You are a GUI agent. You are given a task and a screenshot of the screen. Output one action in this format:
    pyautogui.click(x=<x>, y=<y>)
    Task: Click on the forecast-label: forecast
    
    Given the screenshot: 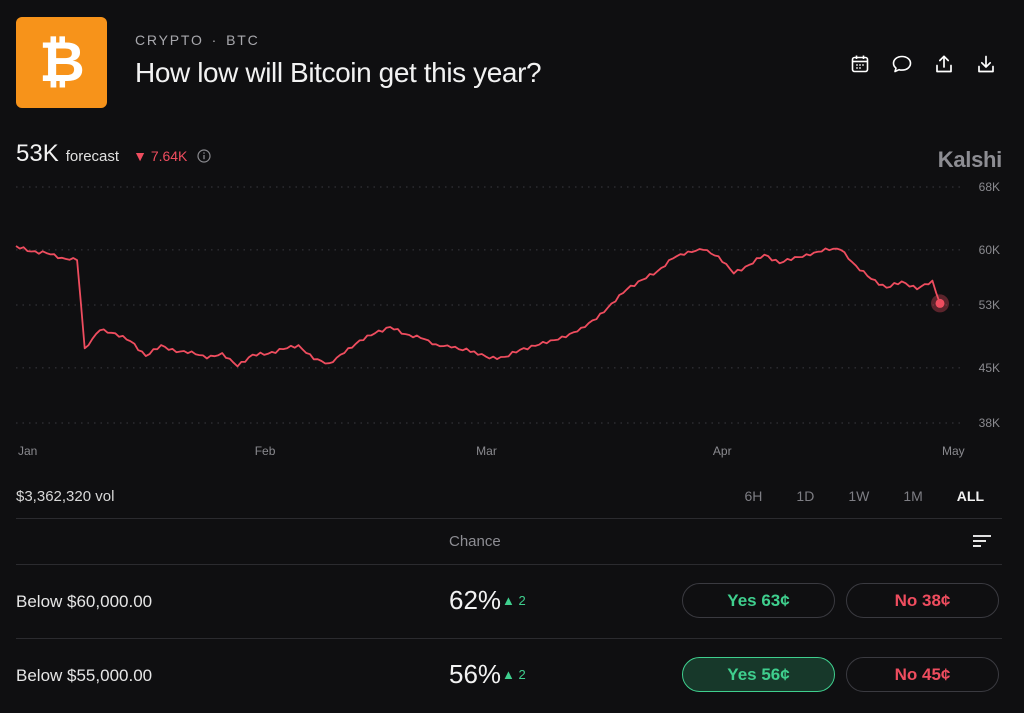 What is the action you would take?
    pyautogui.click(x=92, y=156)
    